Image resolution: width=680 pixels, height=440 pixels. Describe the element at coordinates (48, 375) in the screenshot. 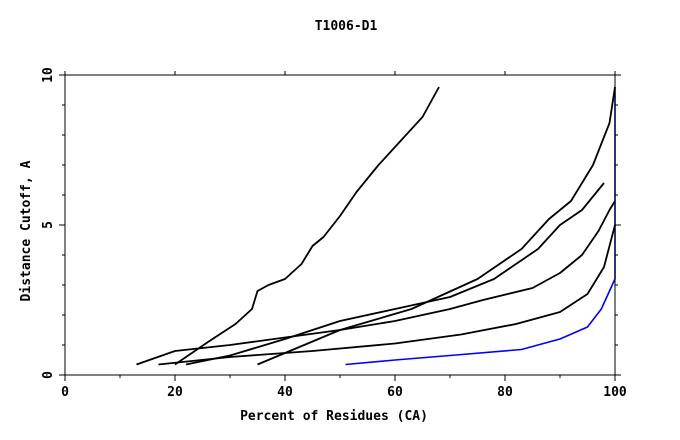

I see `y-tick-label: 0` at that location.